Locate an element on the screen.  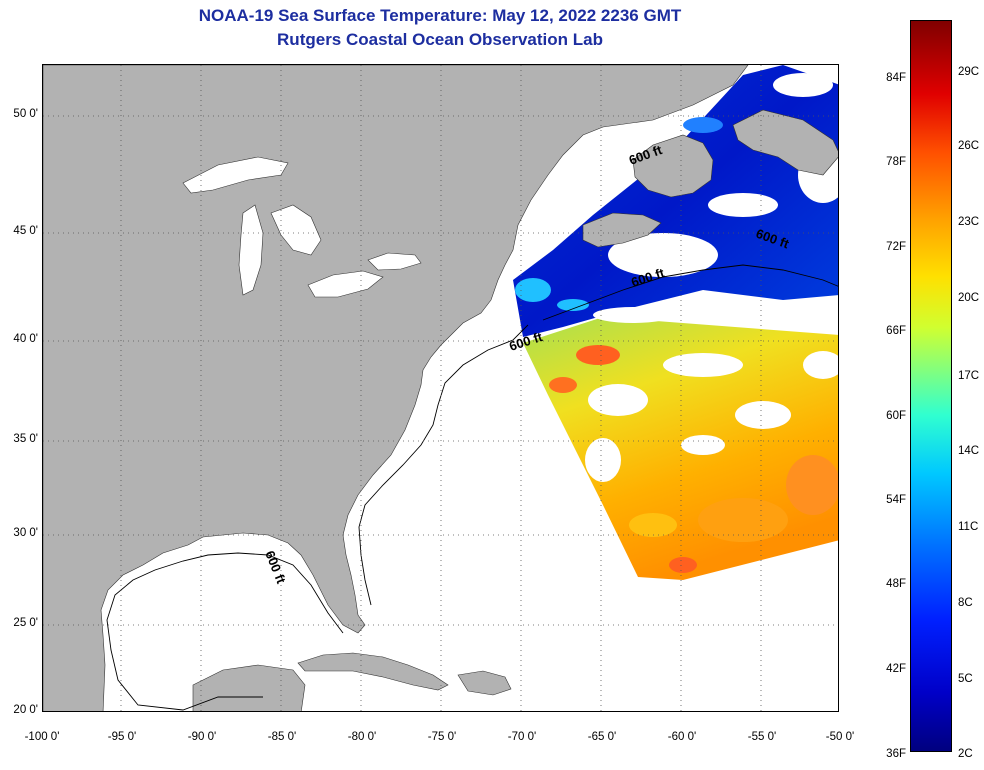
contour-label: 600 ft is located at coordinates (275, 568).